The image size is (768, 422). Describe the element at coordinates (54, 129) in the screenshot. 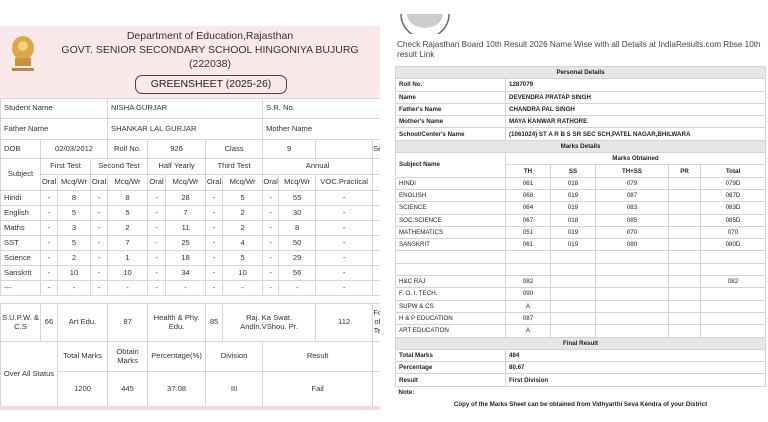

I see `field-label: Father Name` at that location.